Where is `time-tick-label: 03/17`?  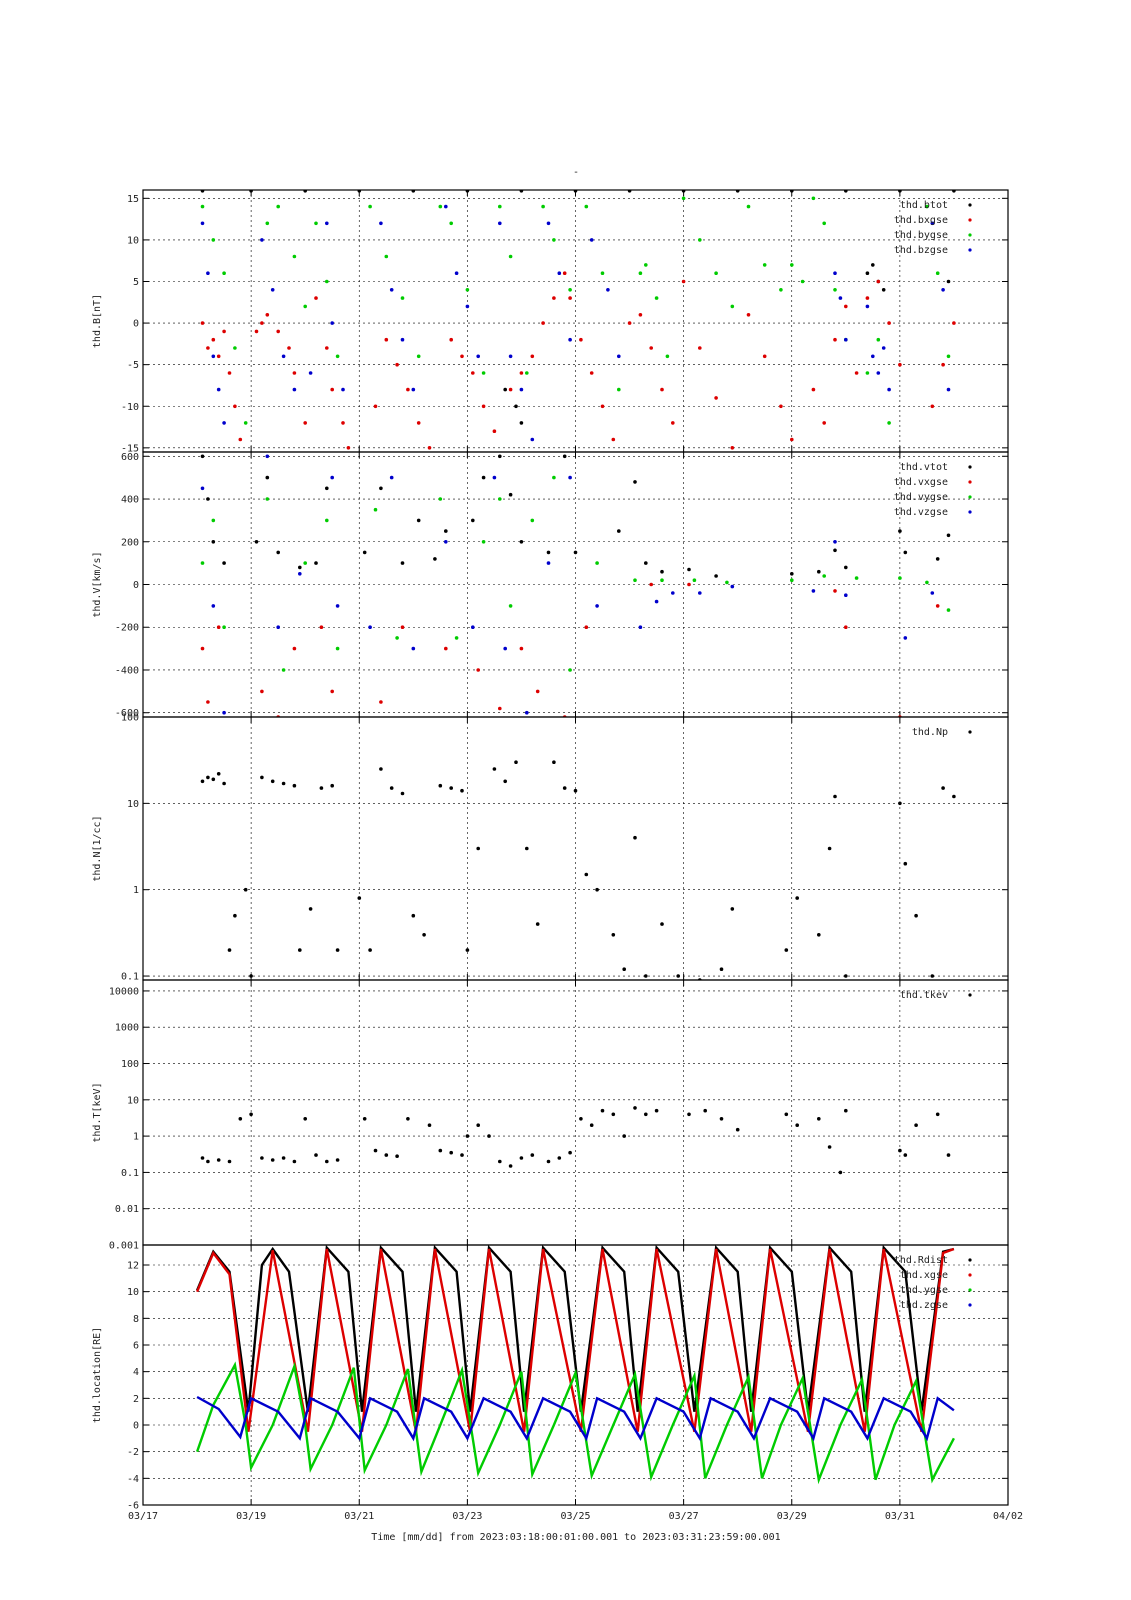 time-tick-label: 03/17 is located at coordinates (143, 1516).